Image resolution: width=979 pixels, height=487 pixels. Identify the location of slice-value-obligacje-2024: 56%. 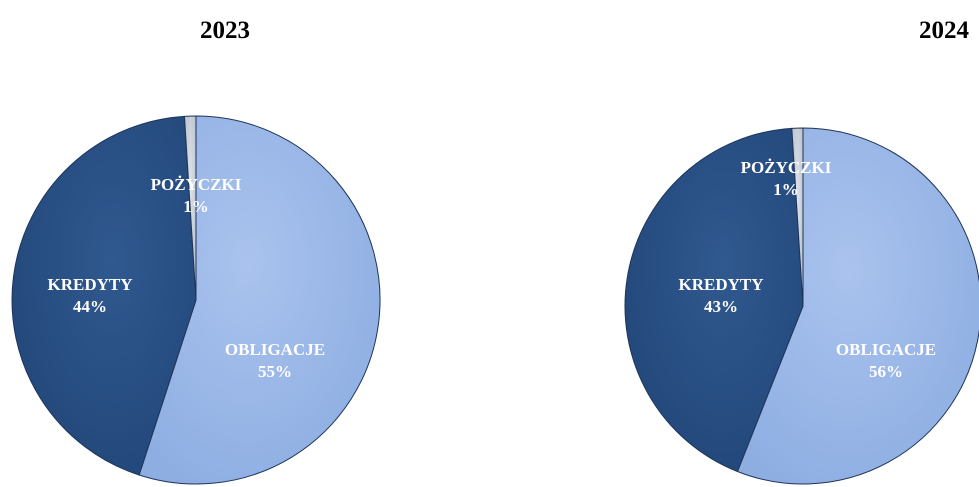
(886, 371).